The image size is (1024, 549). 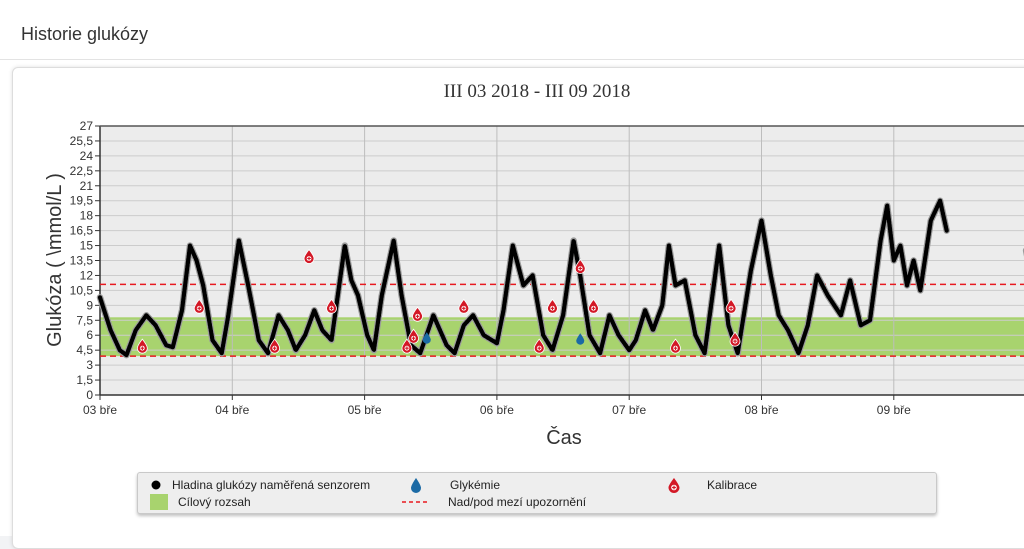 What do you see at coordinates (517, 502) in the screenshot?
I see `legend-label-alert: Nad/pod mezí upozornění` at bounding box center [517, 502].